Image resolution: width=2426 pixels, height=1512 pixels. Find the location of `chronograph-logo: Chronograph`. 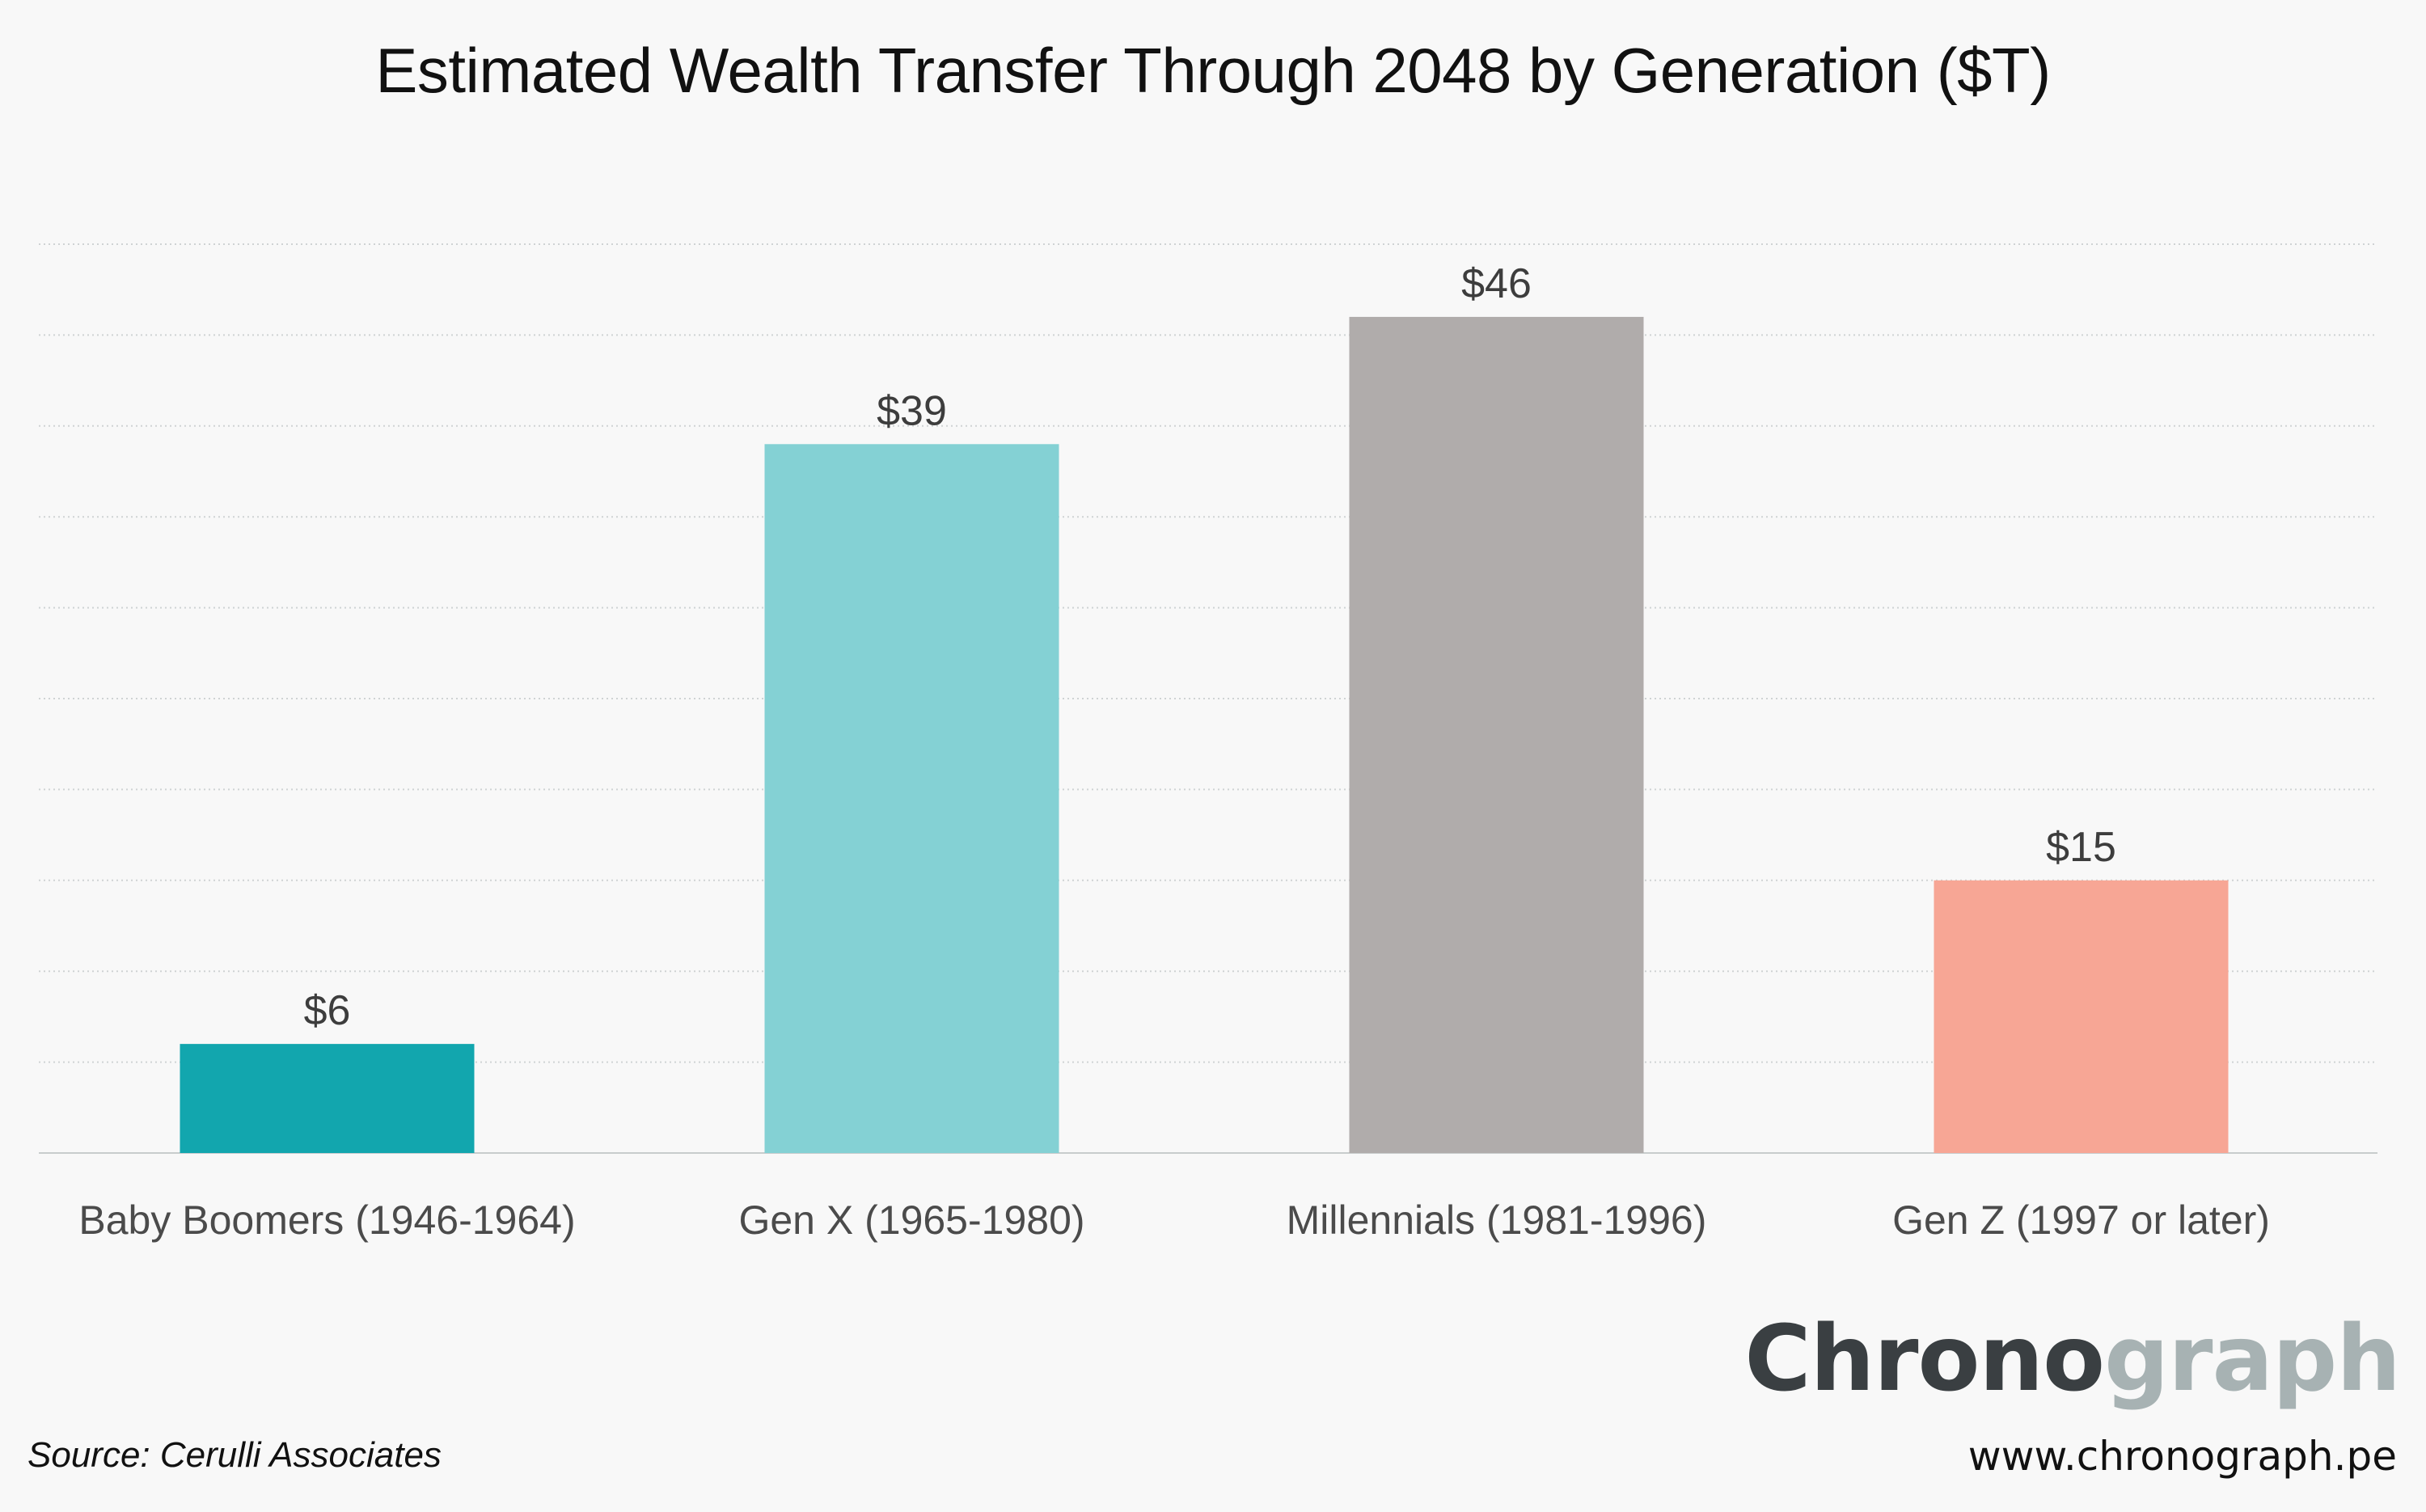

chronograph-logo: Chronograph is located at coordinates (2072, 1359).